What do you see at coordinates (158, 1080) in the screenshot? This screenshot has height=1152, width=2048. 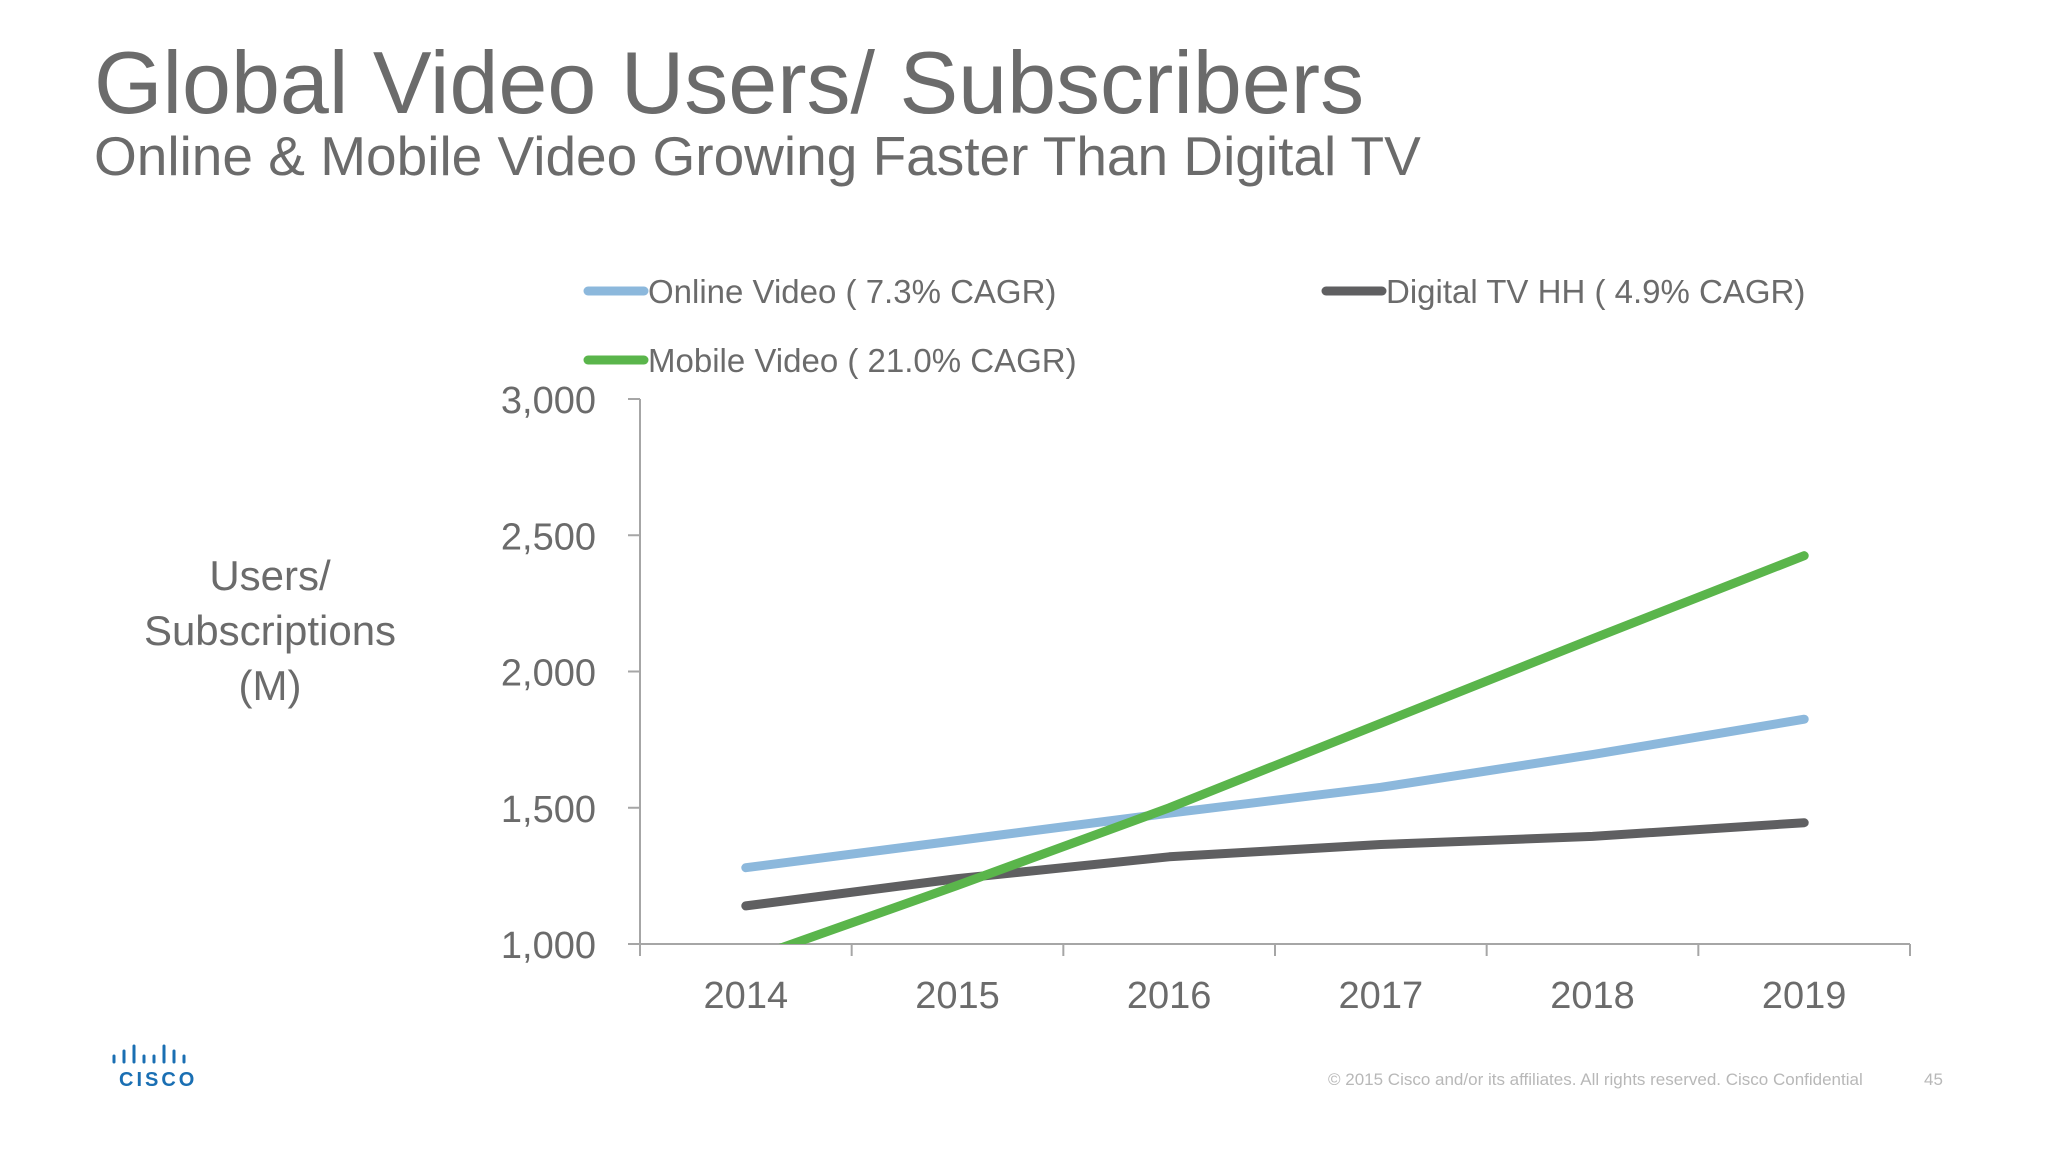 I see `cisco-logo-text: CISCO` at bounding box center [158, 1080].